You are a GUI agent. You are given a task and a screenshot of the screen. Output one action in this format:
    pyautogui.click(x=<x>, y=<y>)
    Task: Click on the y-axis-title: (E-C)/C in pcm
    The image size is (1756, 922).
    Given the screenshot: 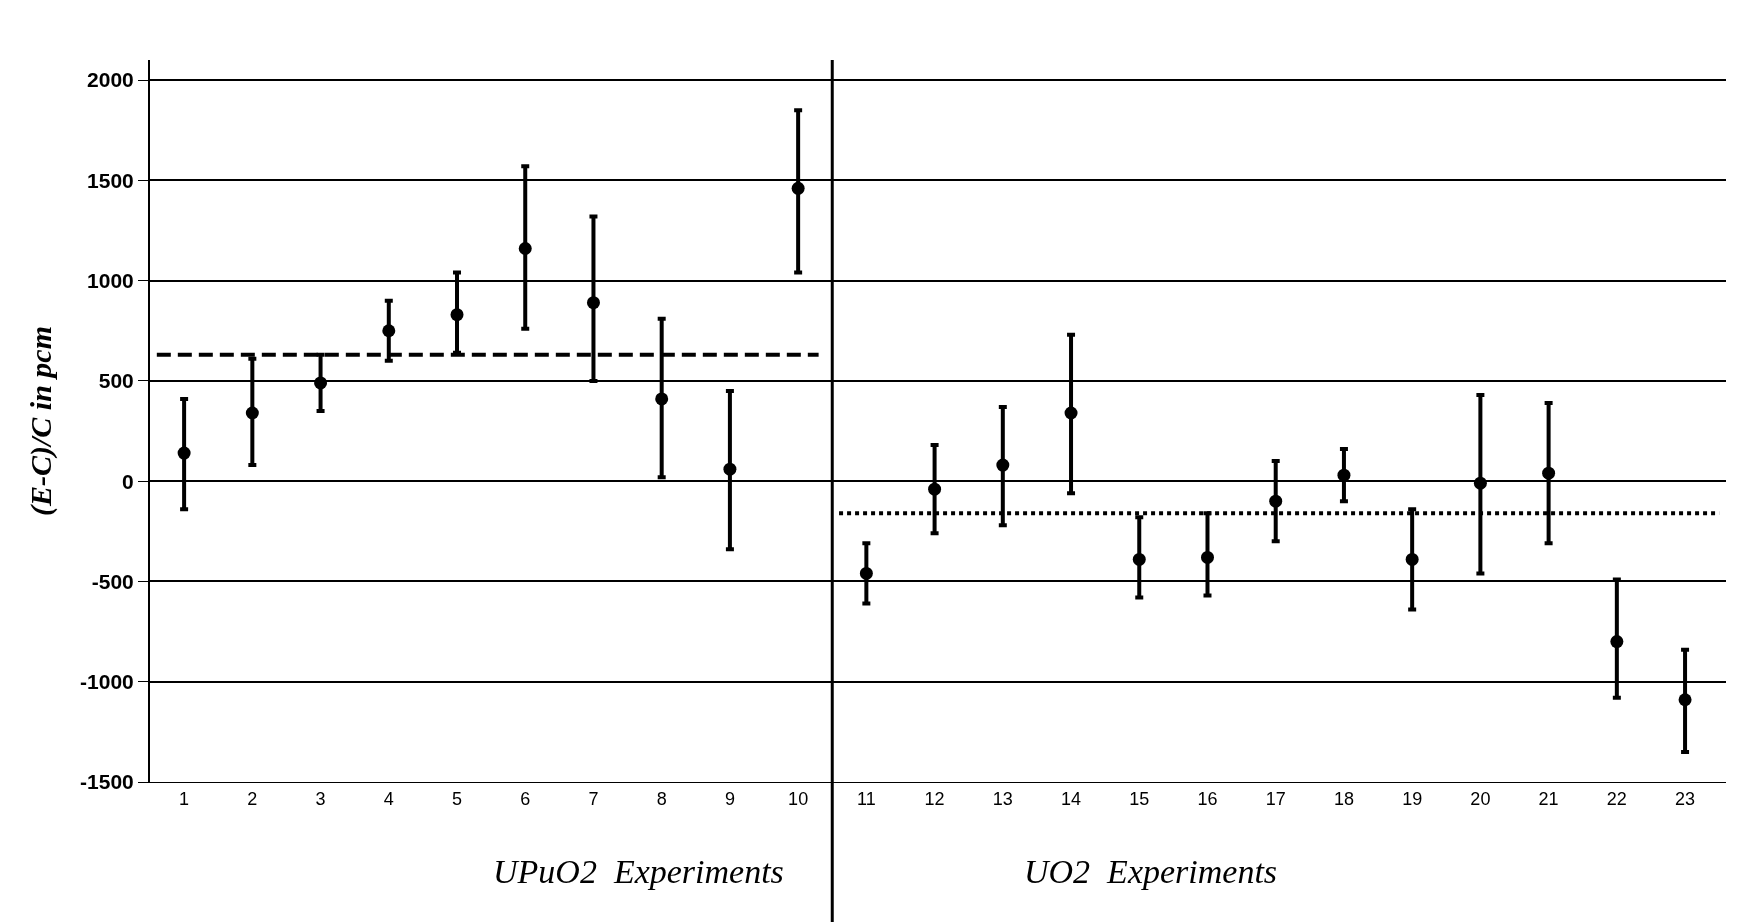 What is the action you would take?
    pyautogui.click(x=40, y=421)
    